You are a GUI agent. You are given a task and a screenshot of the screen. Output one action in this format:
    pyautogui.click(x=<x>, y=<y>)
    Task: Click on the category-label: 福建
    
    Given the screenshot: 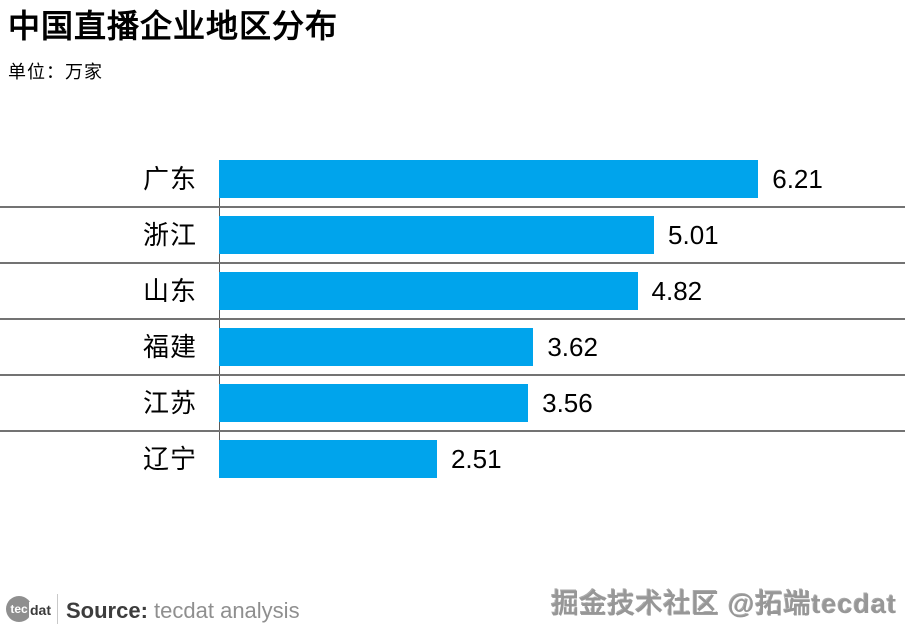 What is the action you would take?
    pyautogui.click(x=169, y=347)
    